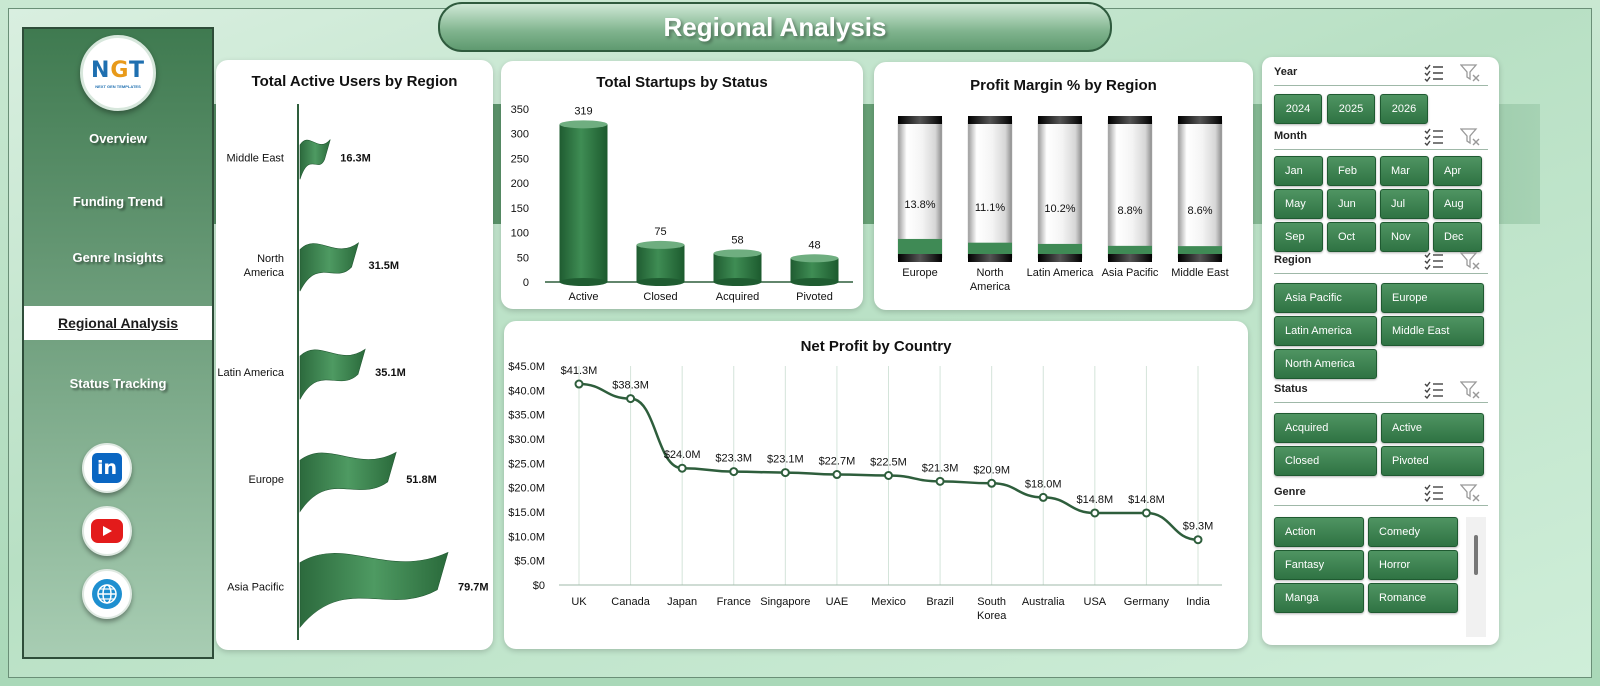 This screenshot has width=1600, height=686. Describe the element at coordinates (1298, 171) in the screenshot. I see `filter-chip-month-jan: Jan` at that location.